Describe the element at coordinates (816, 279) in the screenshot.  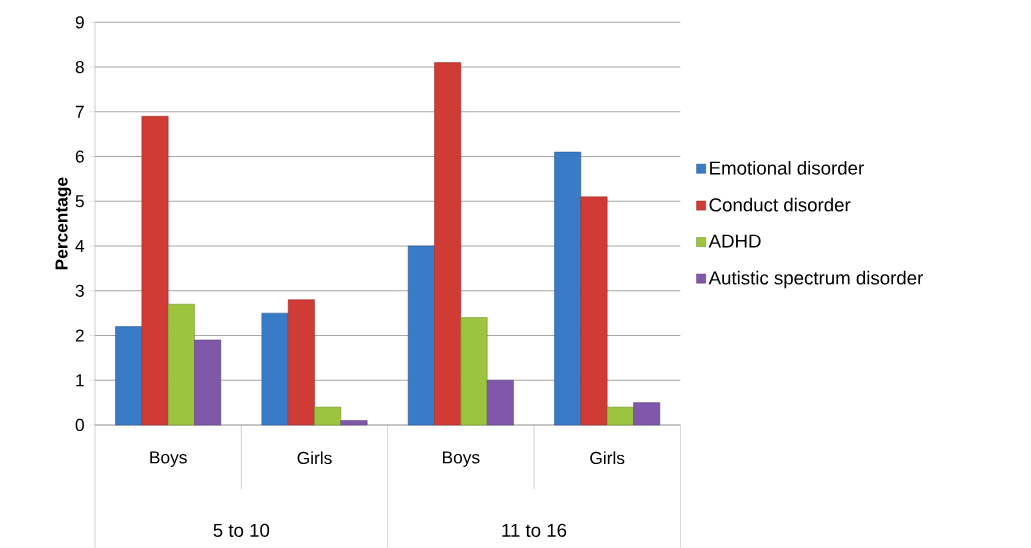
I see `legend-label: Autistic spectrum disorder` at that location.